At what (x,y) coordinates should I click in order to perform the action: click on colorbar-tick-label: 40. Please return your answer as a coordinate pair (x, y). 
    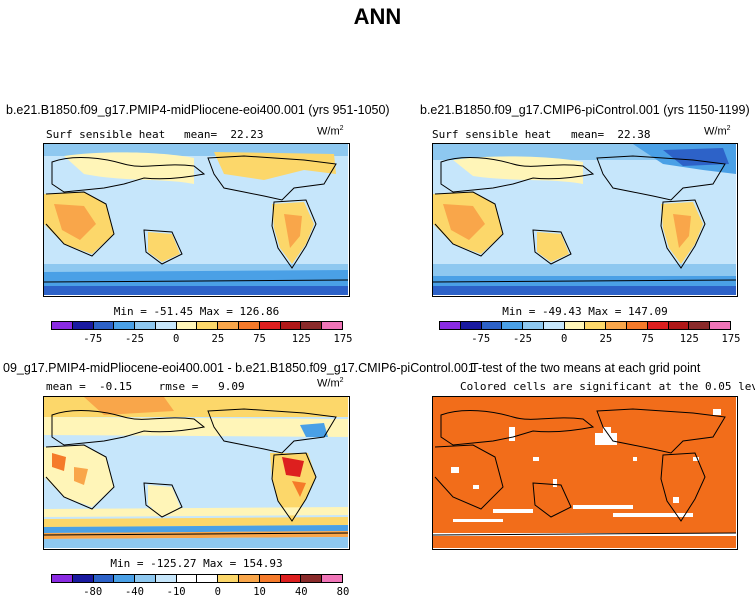
    Looking at the image, I should click on (301, 592).